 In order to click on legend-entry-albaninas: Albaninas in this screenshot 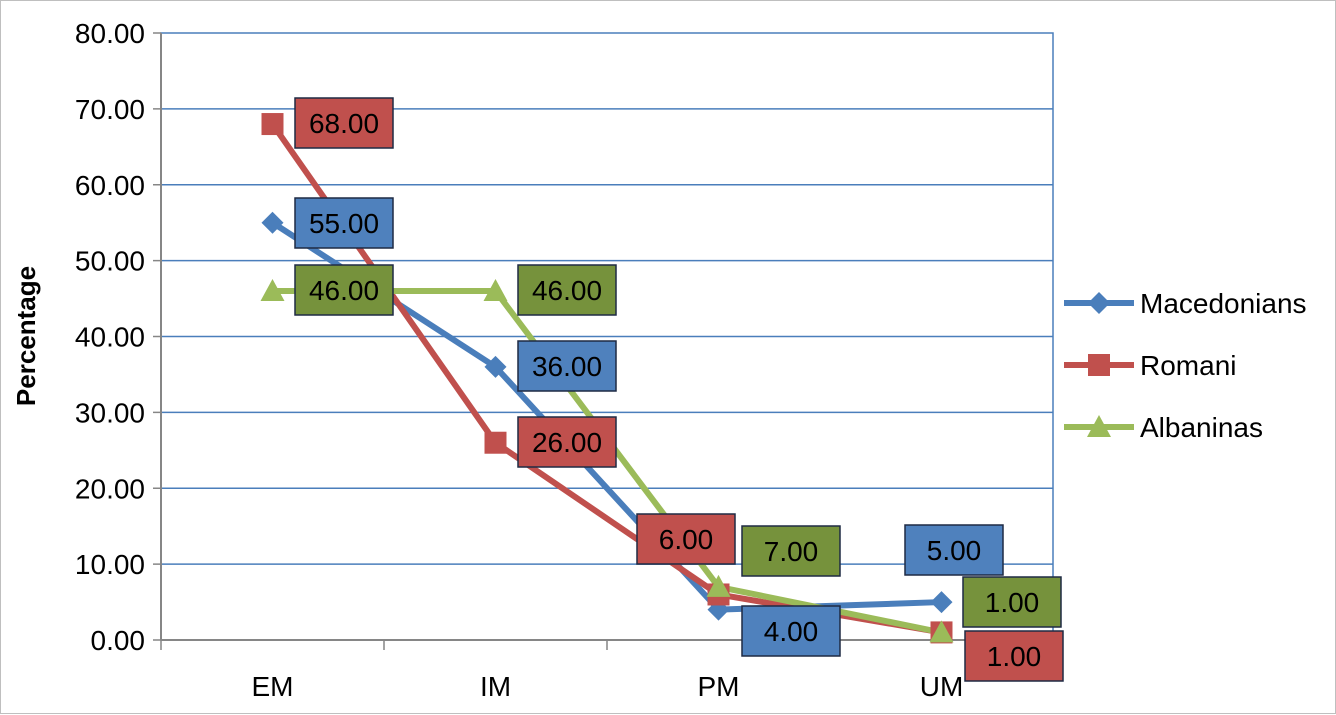, I will do `click(1163, 427)`.